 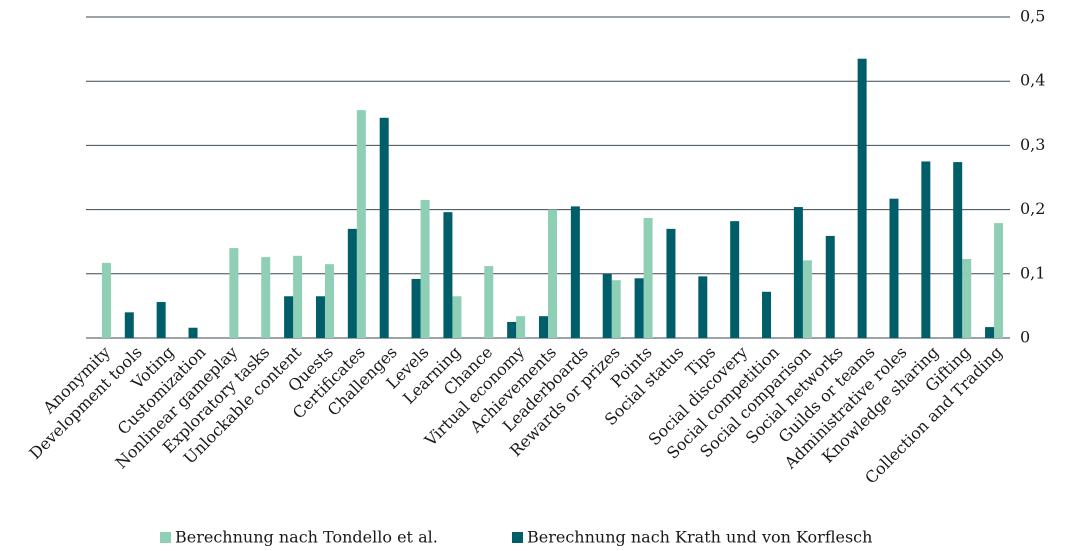 I want to click on legend-label: Berechnung nach Krath und von Korflesch, so click(x=699, y=537).